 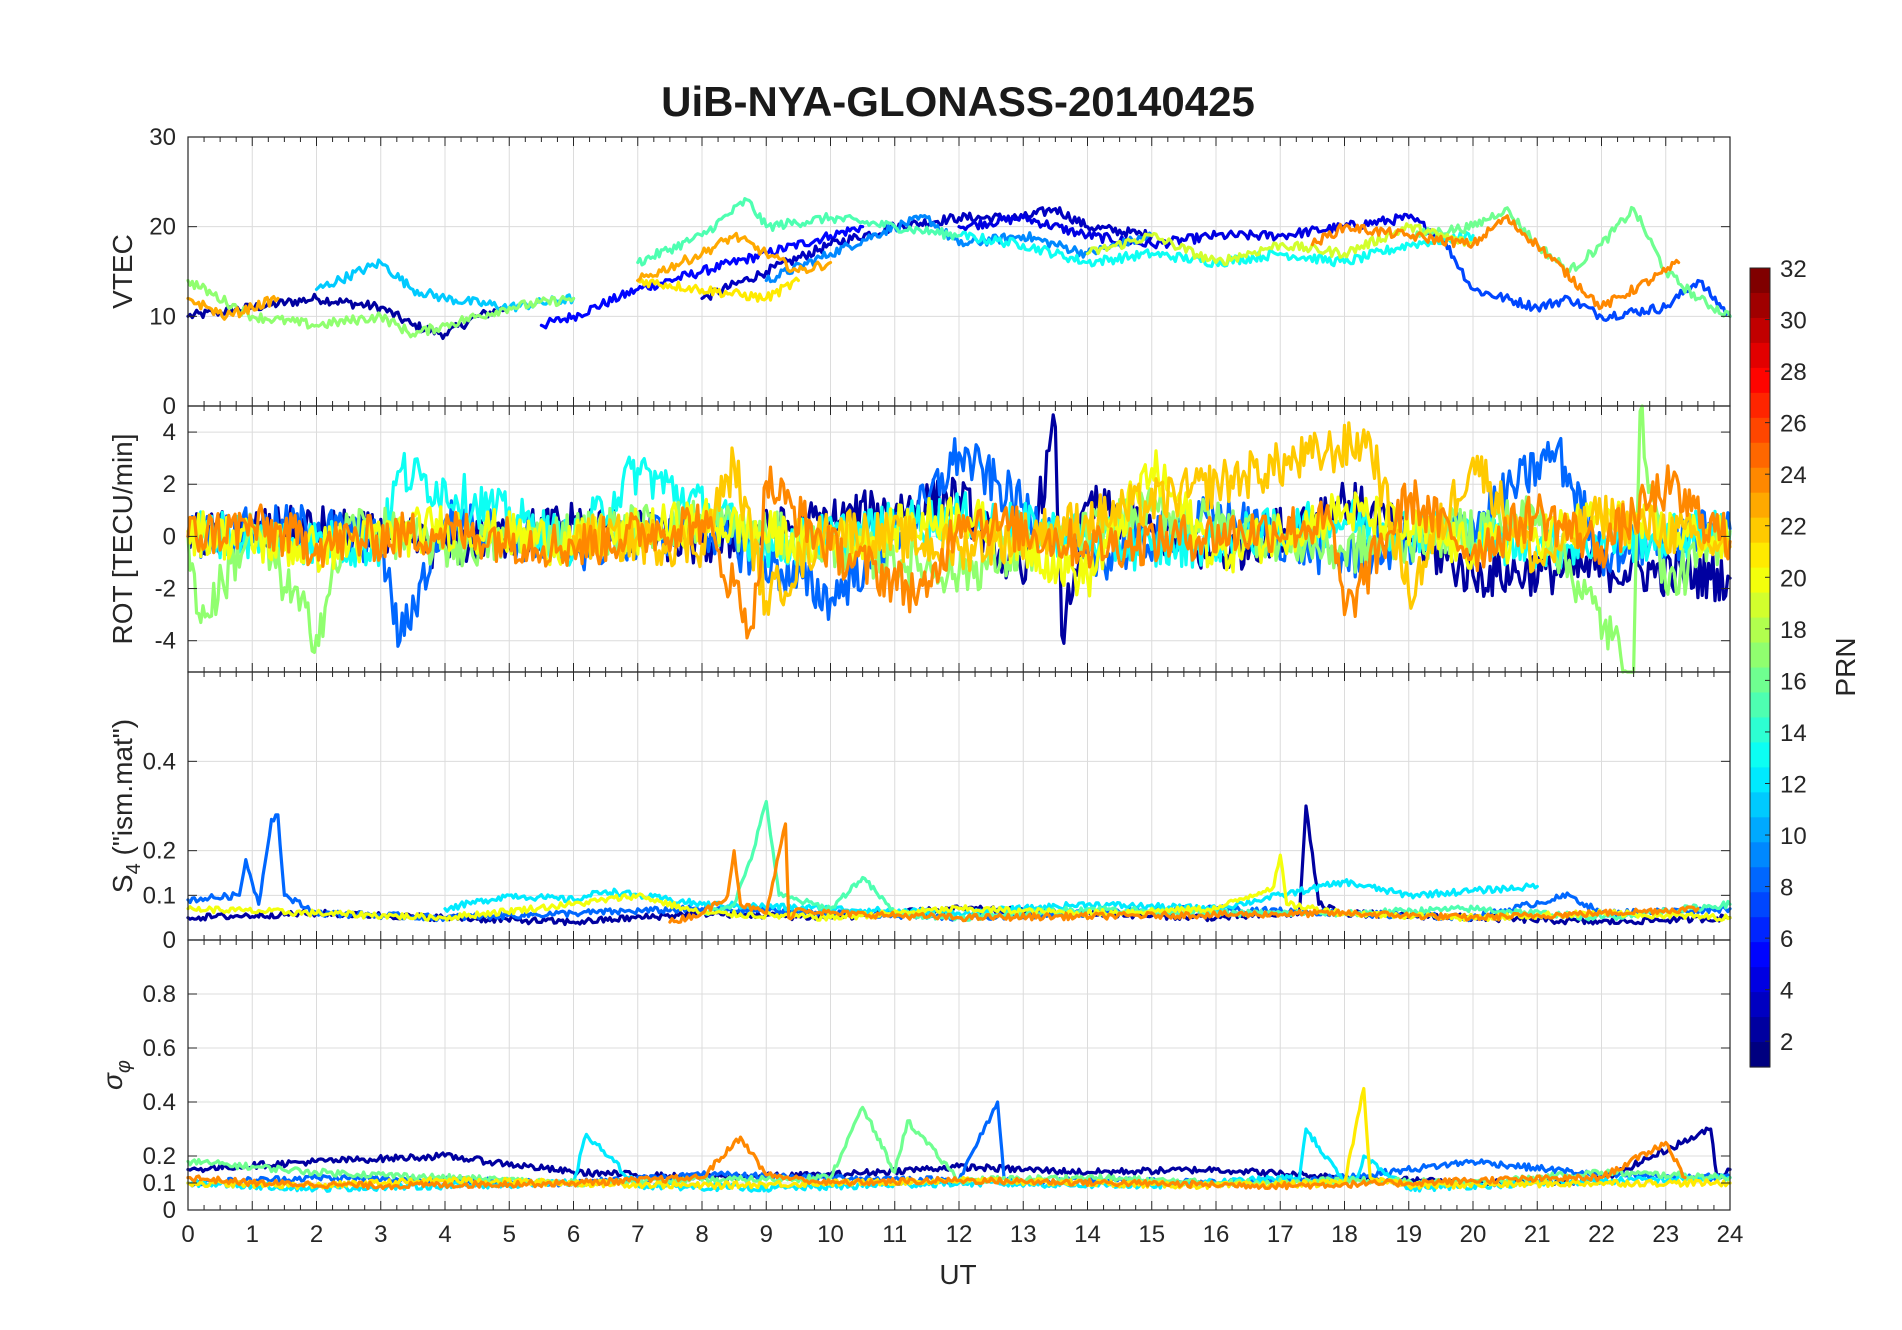 What do you see at coordinates (573, 1234) in the screenshot?
I see `x-tick-label: 6` at bounding box center [573, 1234].